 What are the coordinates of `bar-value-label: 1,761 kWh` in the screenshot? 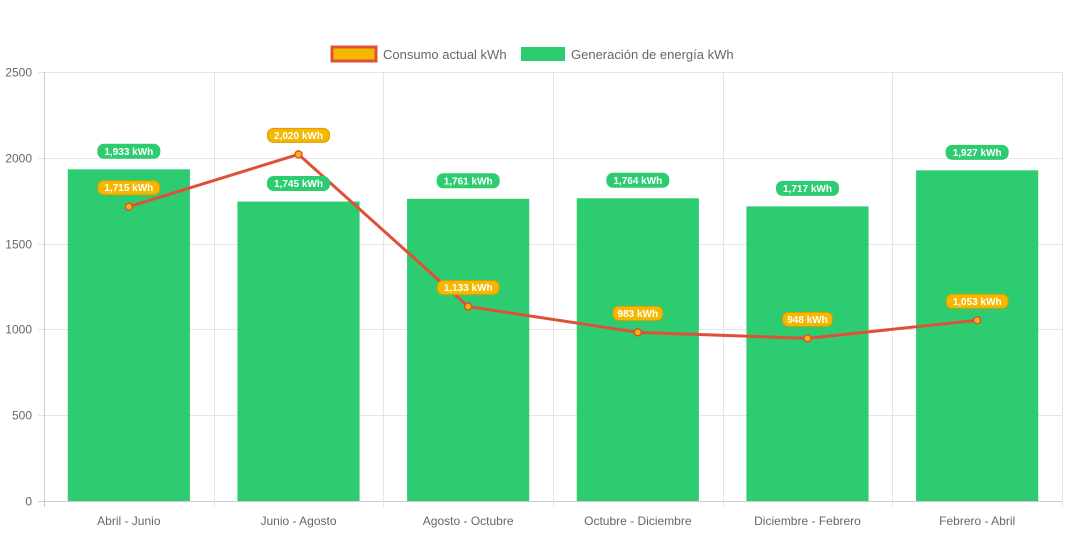 It's located at (468, 181).